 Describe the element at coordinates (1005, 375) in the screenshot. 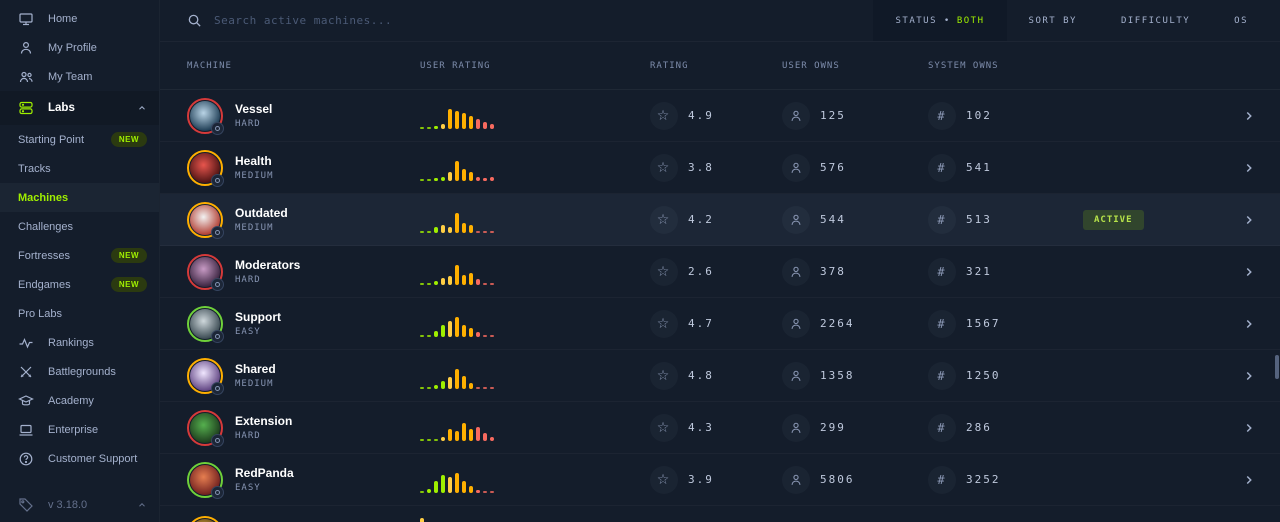

I see `system-owns-cell: # 1250` at that location.